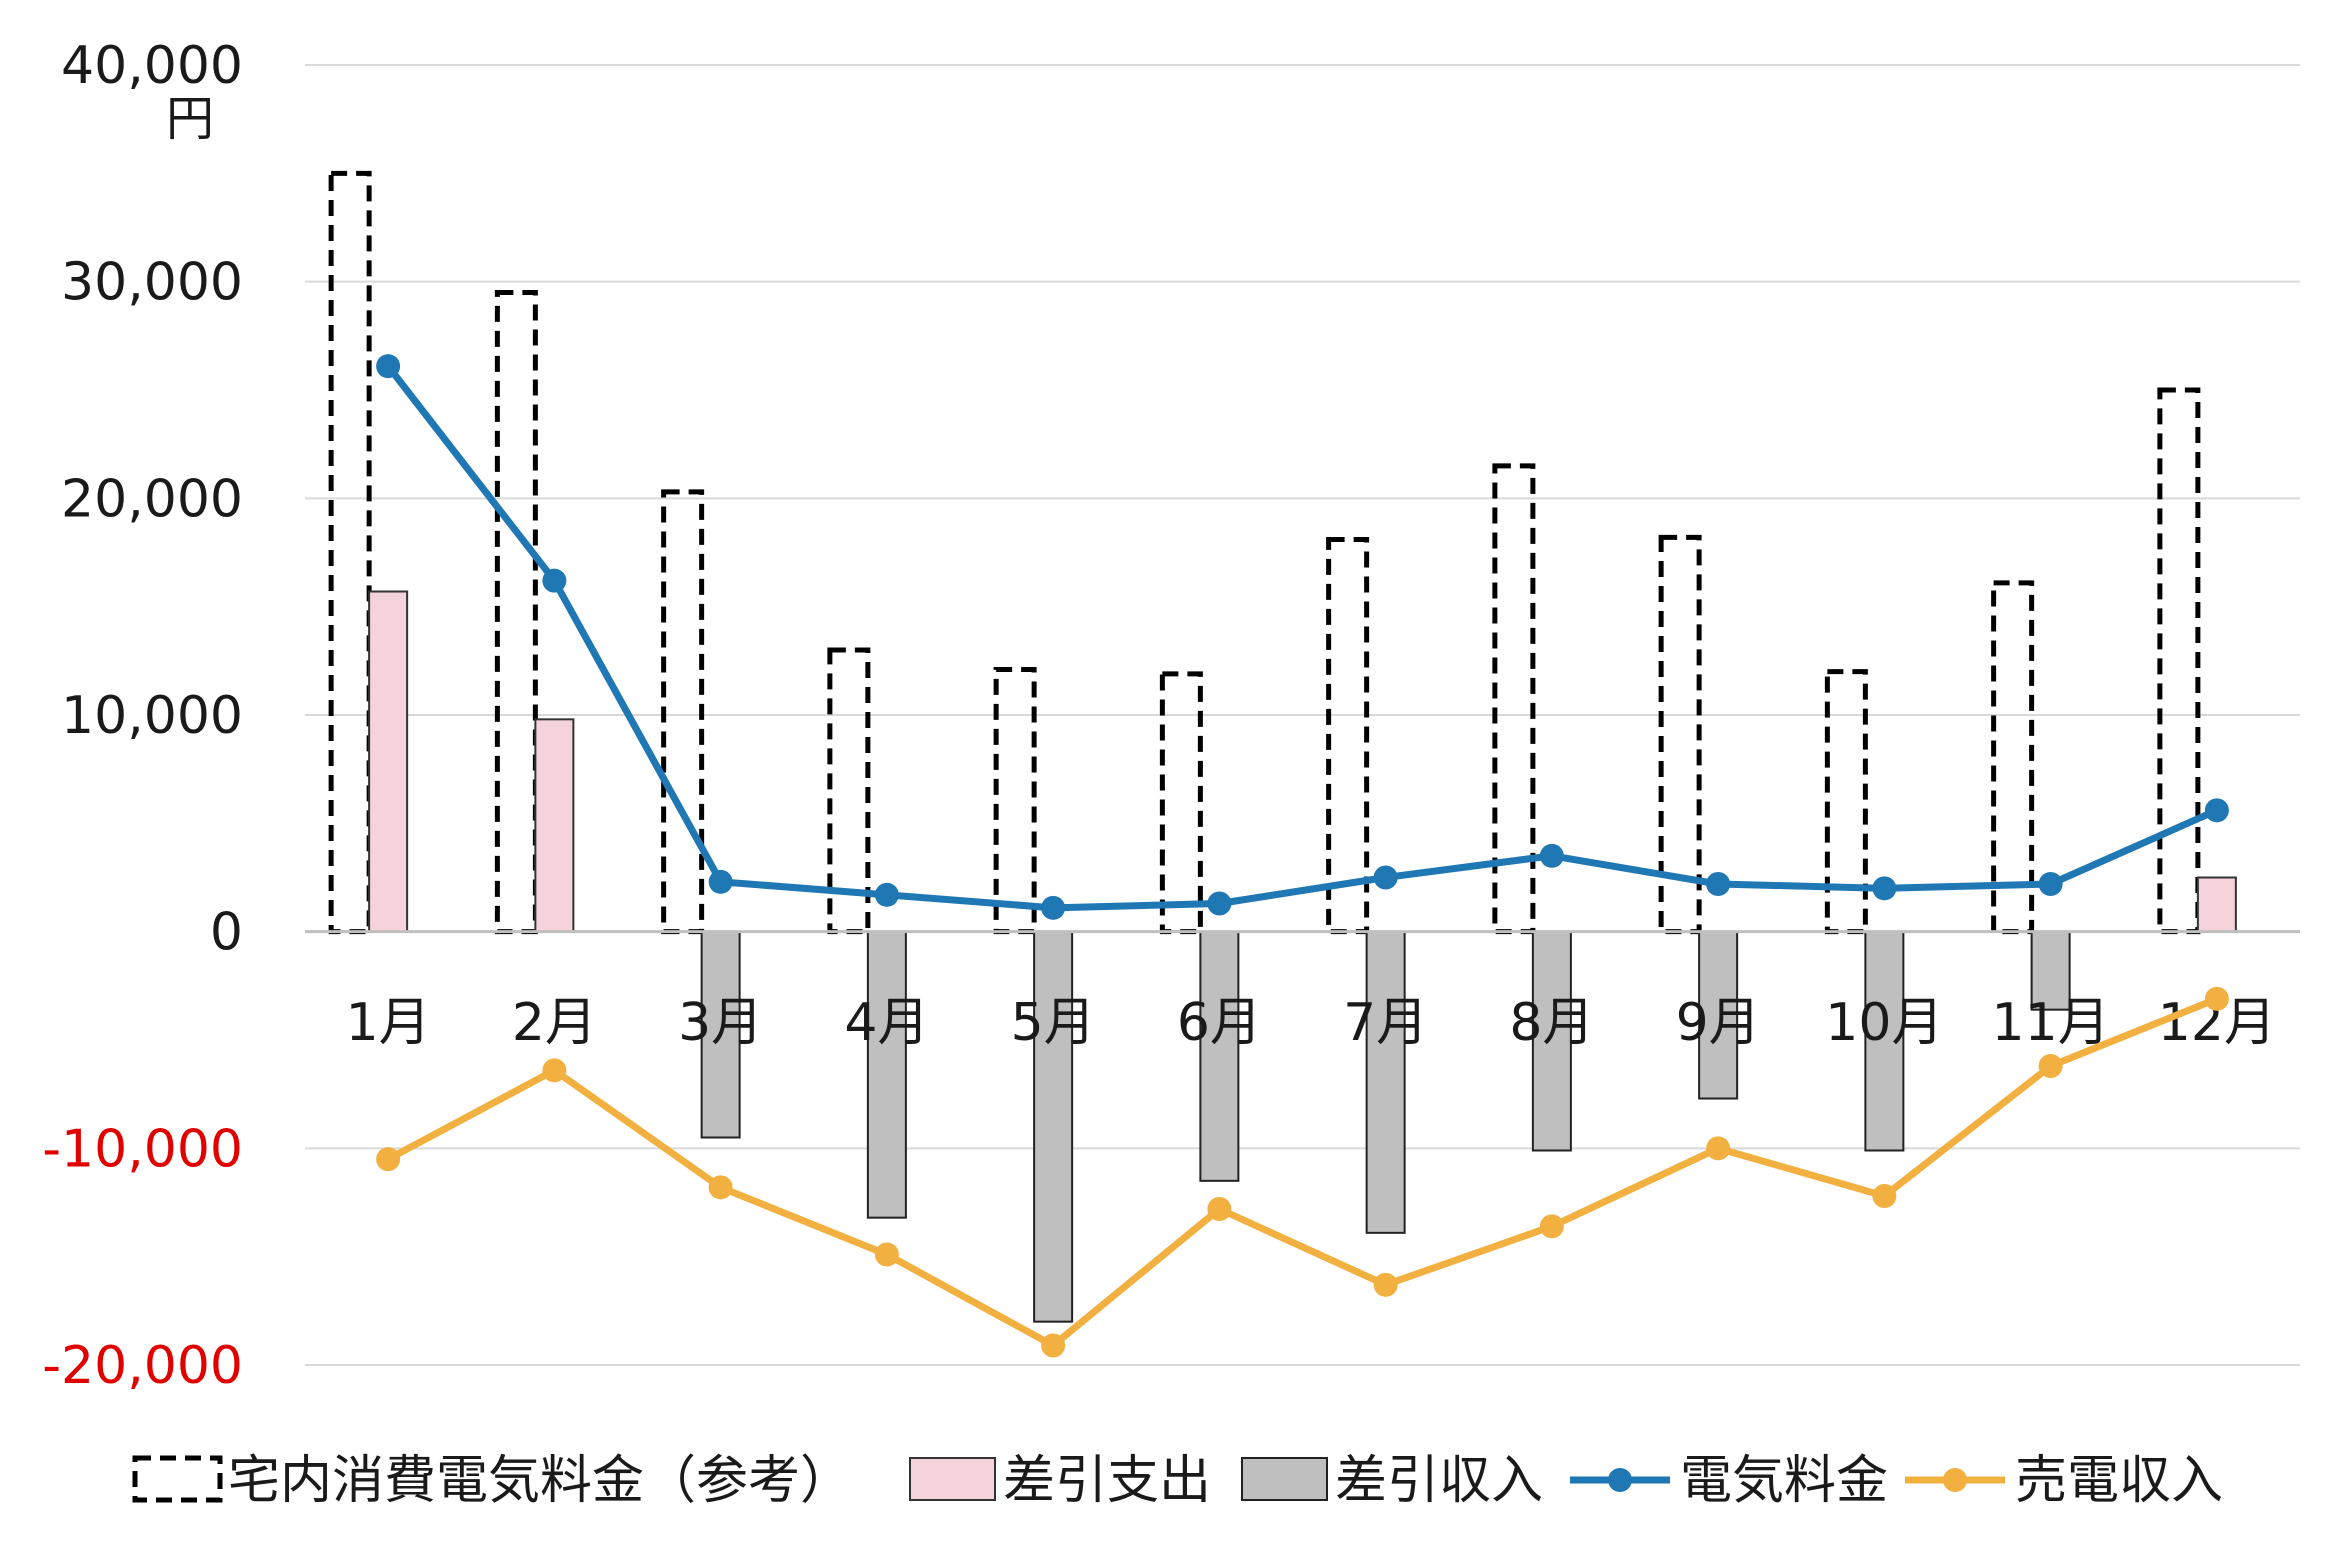  I want to click on y-tick-label: -20,000, so click(142, 1366).